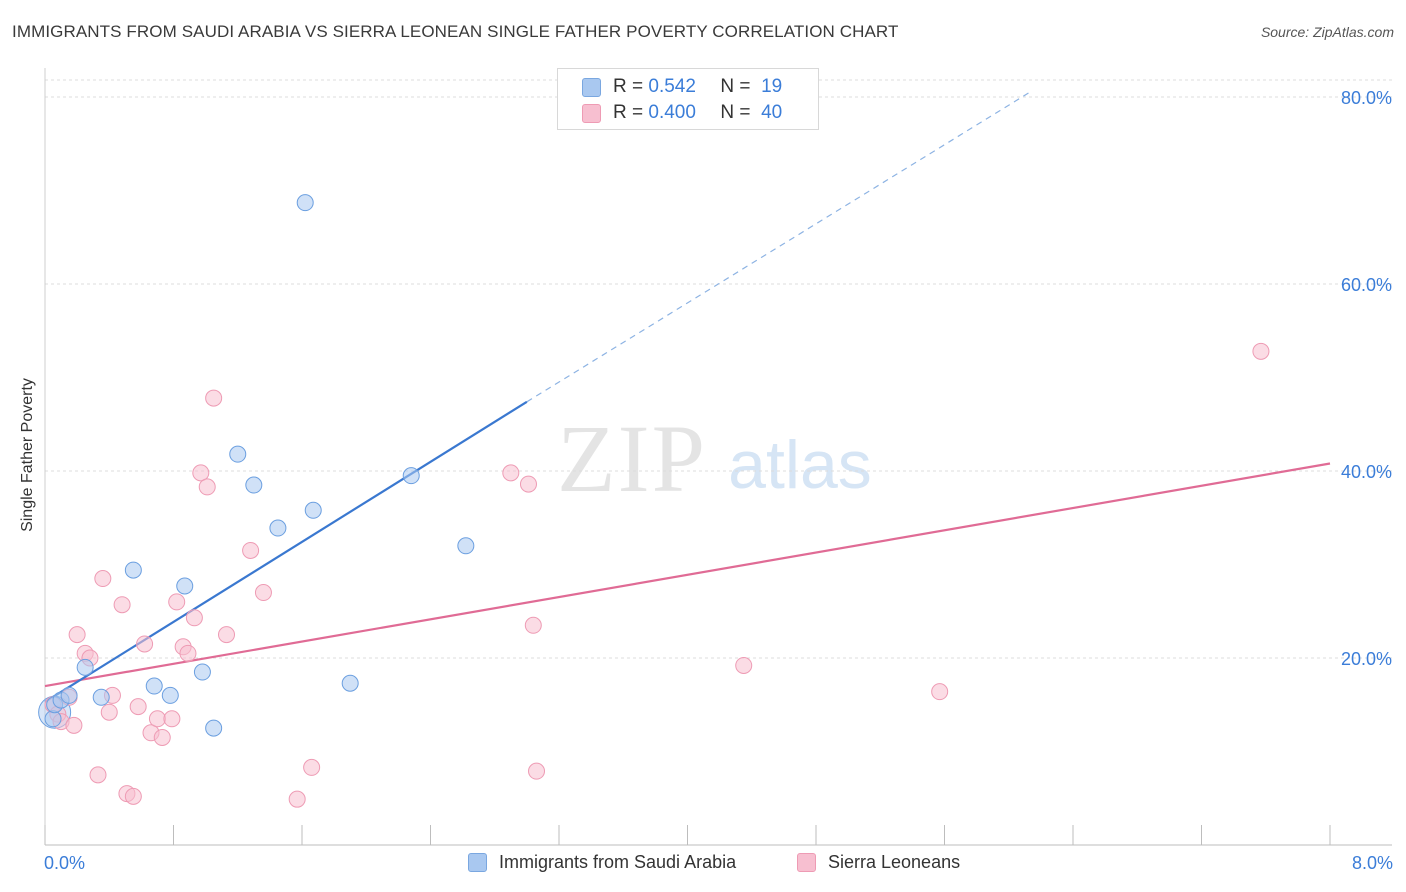 This screenshot has width=1406, height=892. Describe the element at coordinates (672, 112) in the screenshot. I see `r-value: 0.400` at that location.